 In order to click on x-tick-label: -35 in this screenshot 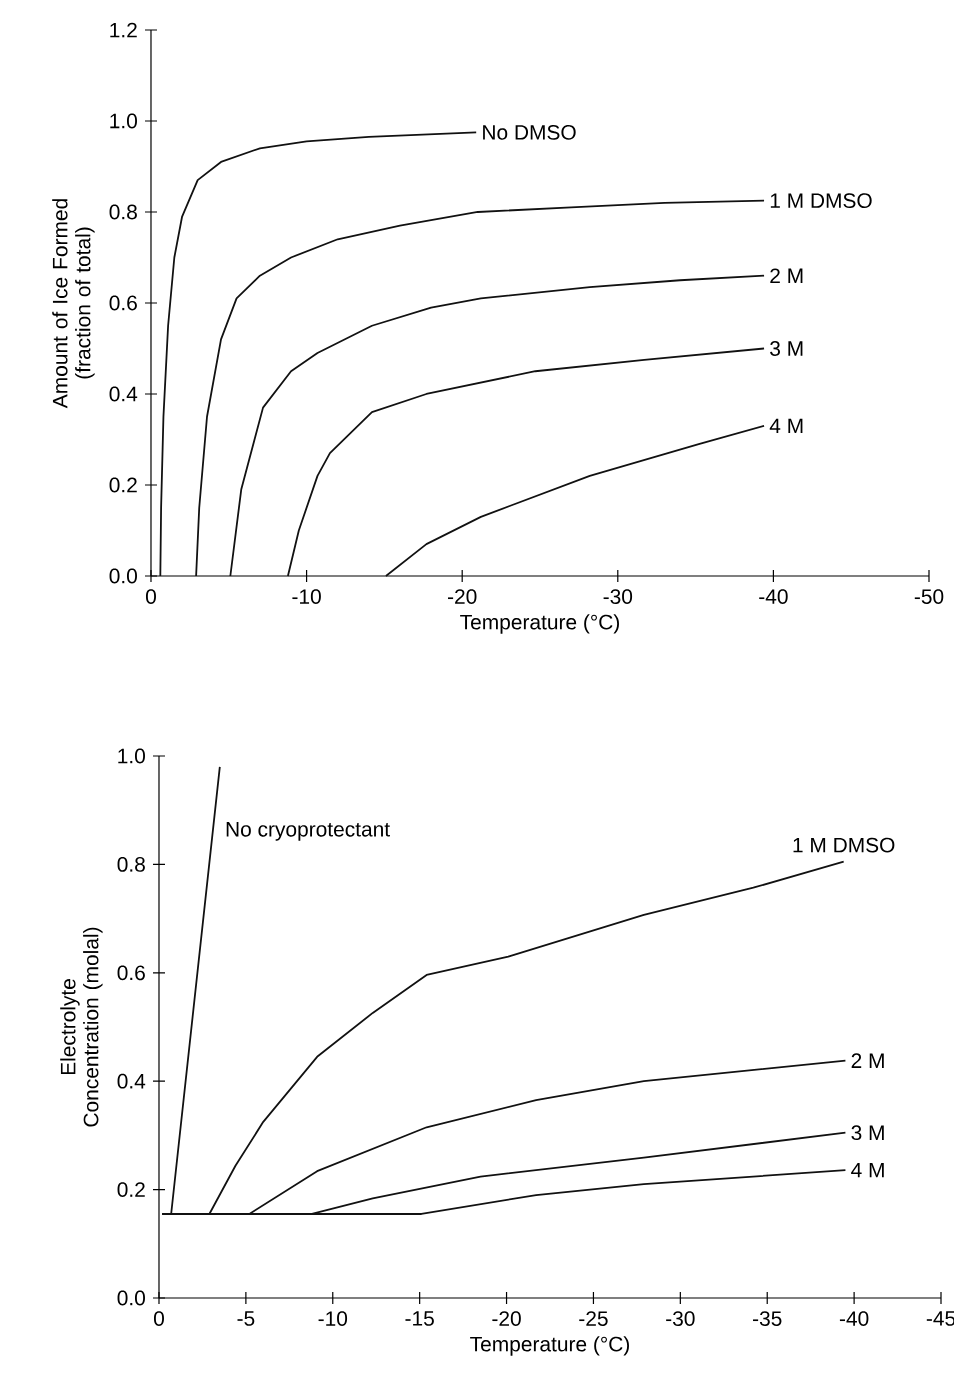, I will do `click(767, 1318)`.